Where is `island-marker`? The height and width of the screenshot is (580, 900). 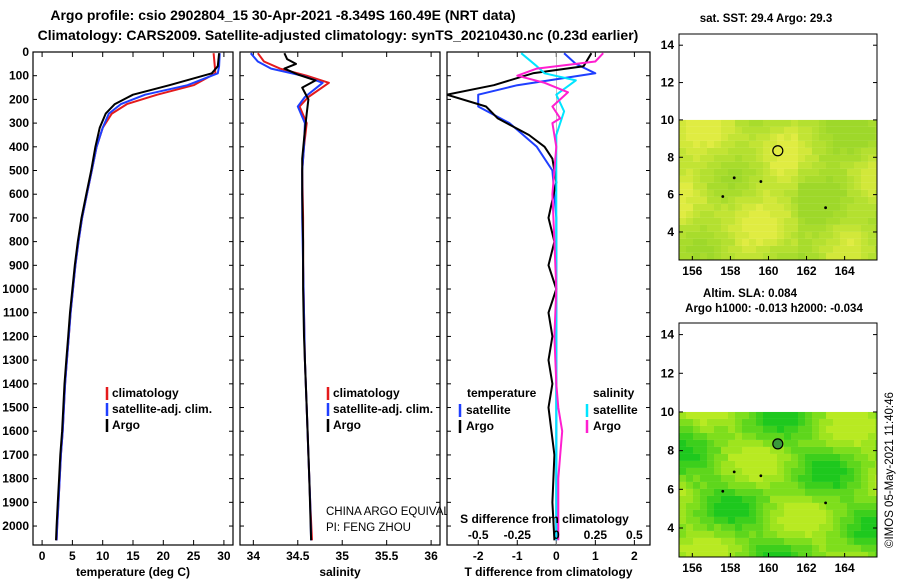
island-marker is located at coordinates (825, 503).